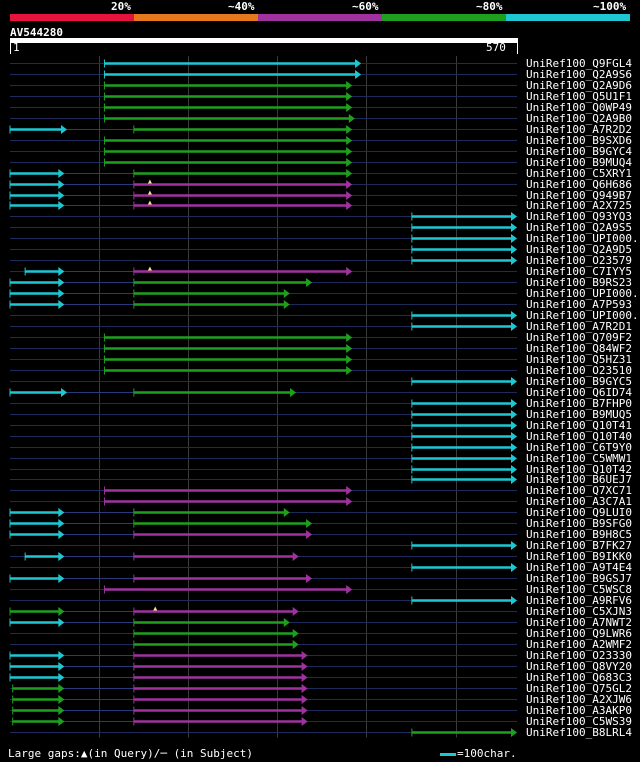 The image size is (640, 762). Describe the element at coordinates (579, 173) in the screenshot. I see `hit-label: UniRef100_C5XRY1` at that location.